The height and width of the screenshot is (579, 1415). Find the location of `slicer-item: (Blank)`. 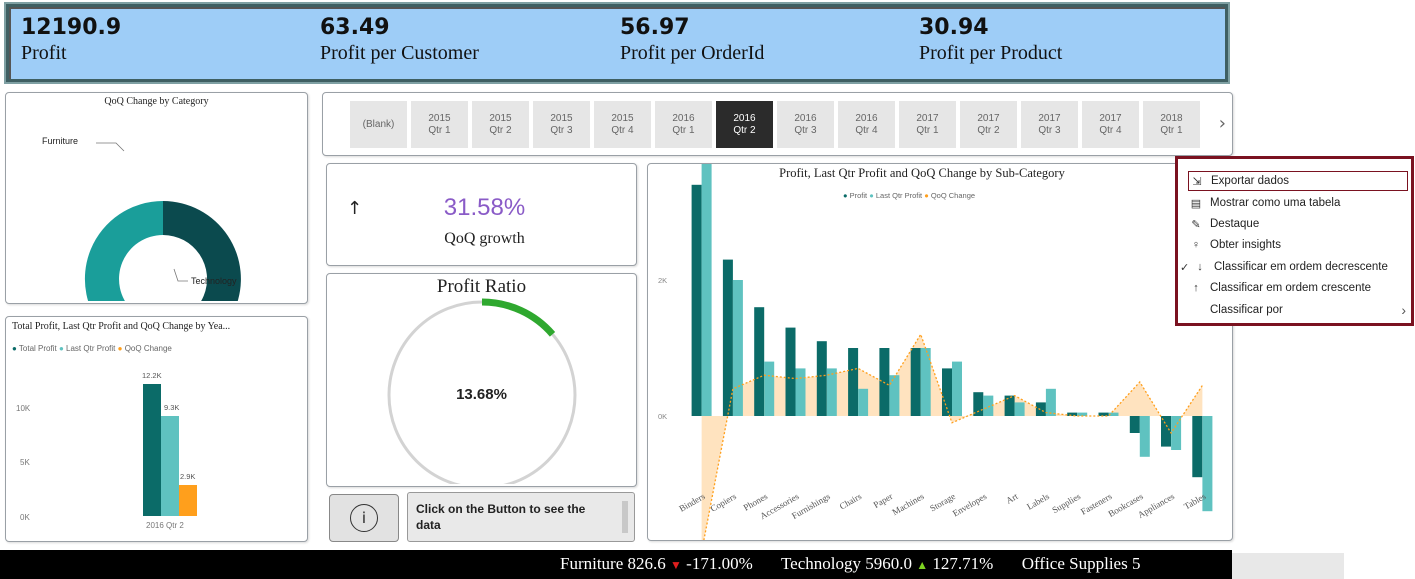

slicer-item: (Blank) is located at coordinates (378, 124).